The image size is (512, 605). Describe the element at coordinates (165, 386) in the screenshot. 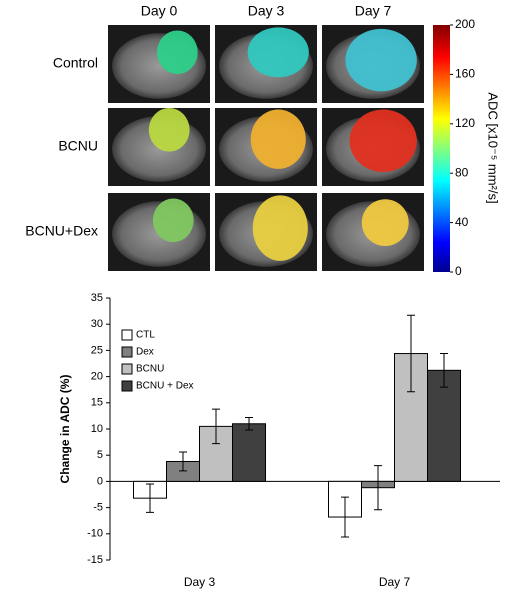

I see `legend-label: BCNU + Dex` at that location.